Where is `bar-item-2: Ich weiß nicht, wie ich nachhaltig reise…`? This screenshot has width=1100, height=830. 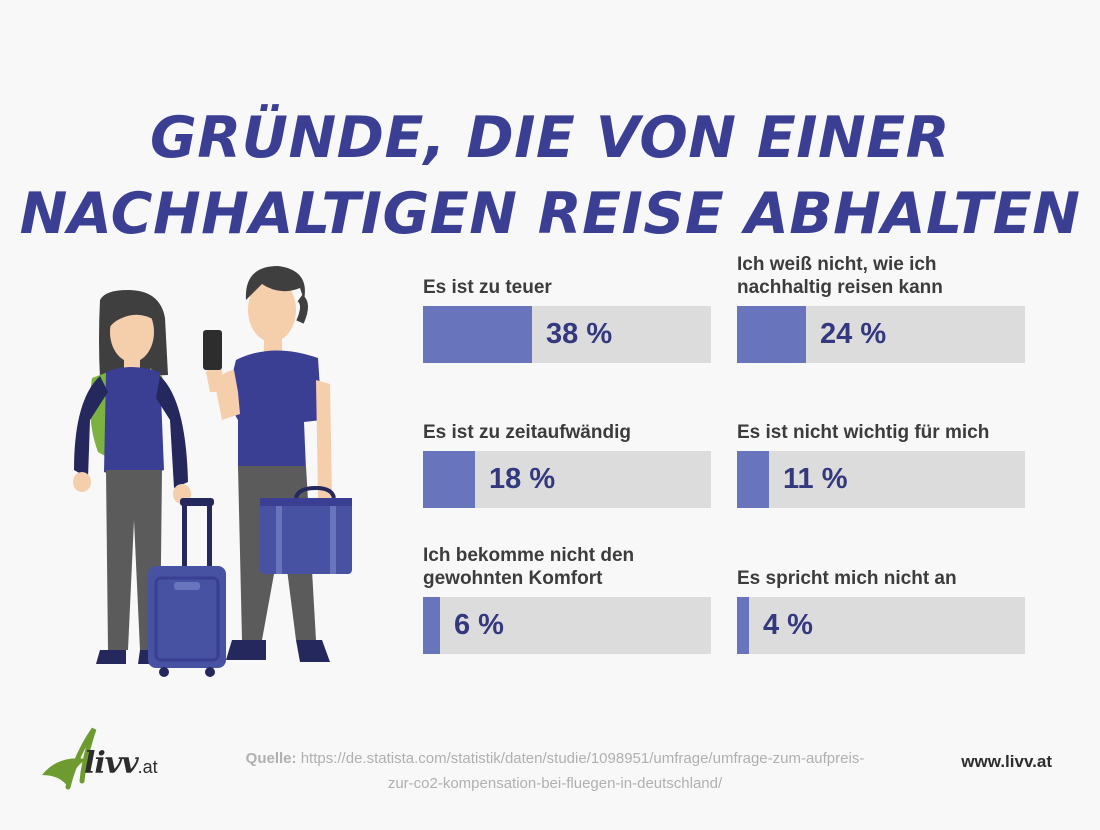 bar-item-2: Ich weiß nicht, wie ich nachhaltig reise… is located at coordinates (881, 308).